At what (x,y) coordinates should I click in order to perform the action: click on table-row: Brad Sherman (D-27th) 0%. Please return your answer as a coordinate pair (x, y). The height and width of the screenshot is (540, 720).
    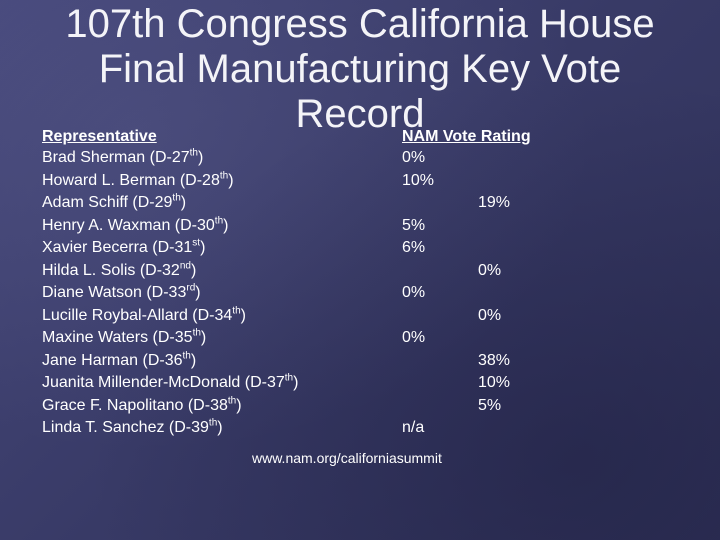
    Looking at the image, I should click on (360, 158).